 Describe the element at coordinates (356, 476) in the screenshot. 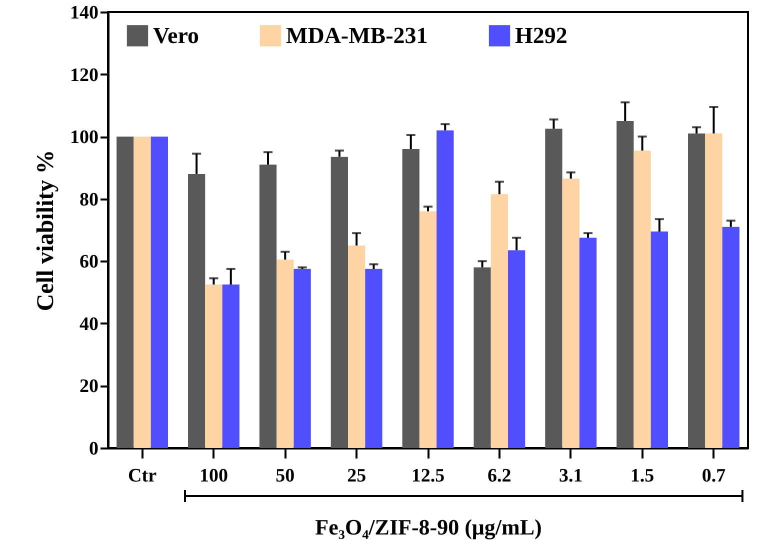

I see `x-tick-label: 25` at that location.